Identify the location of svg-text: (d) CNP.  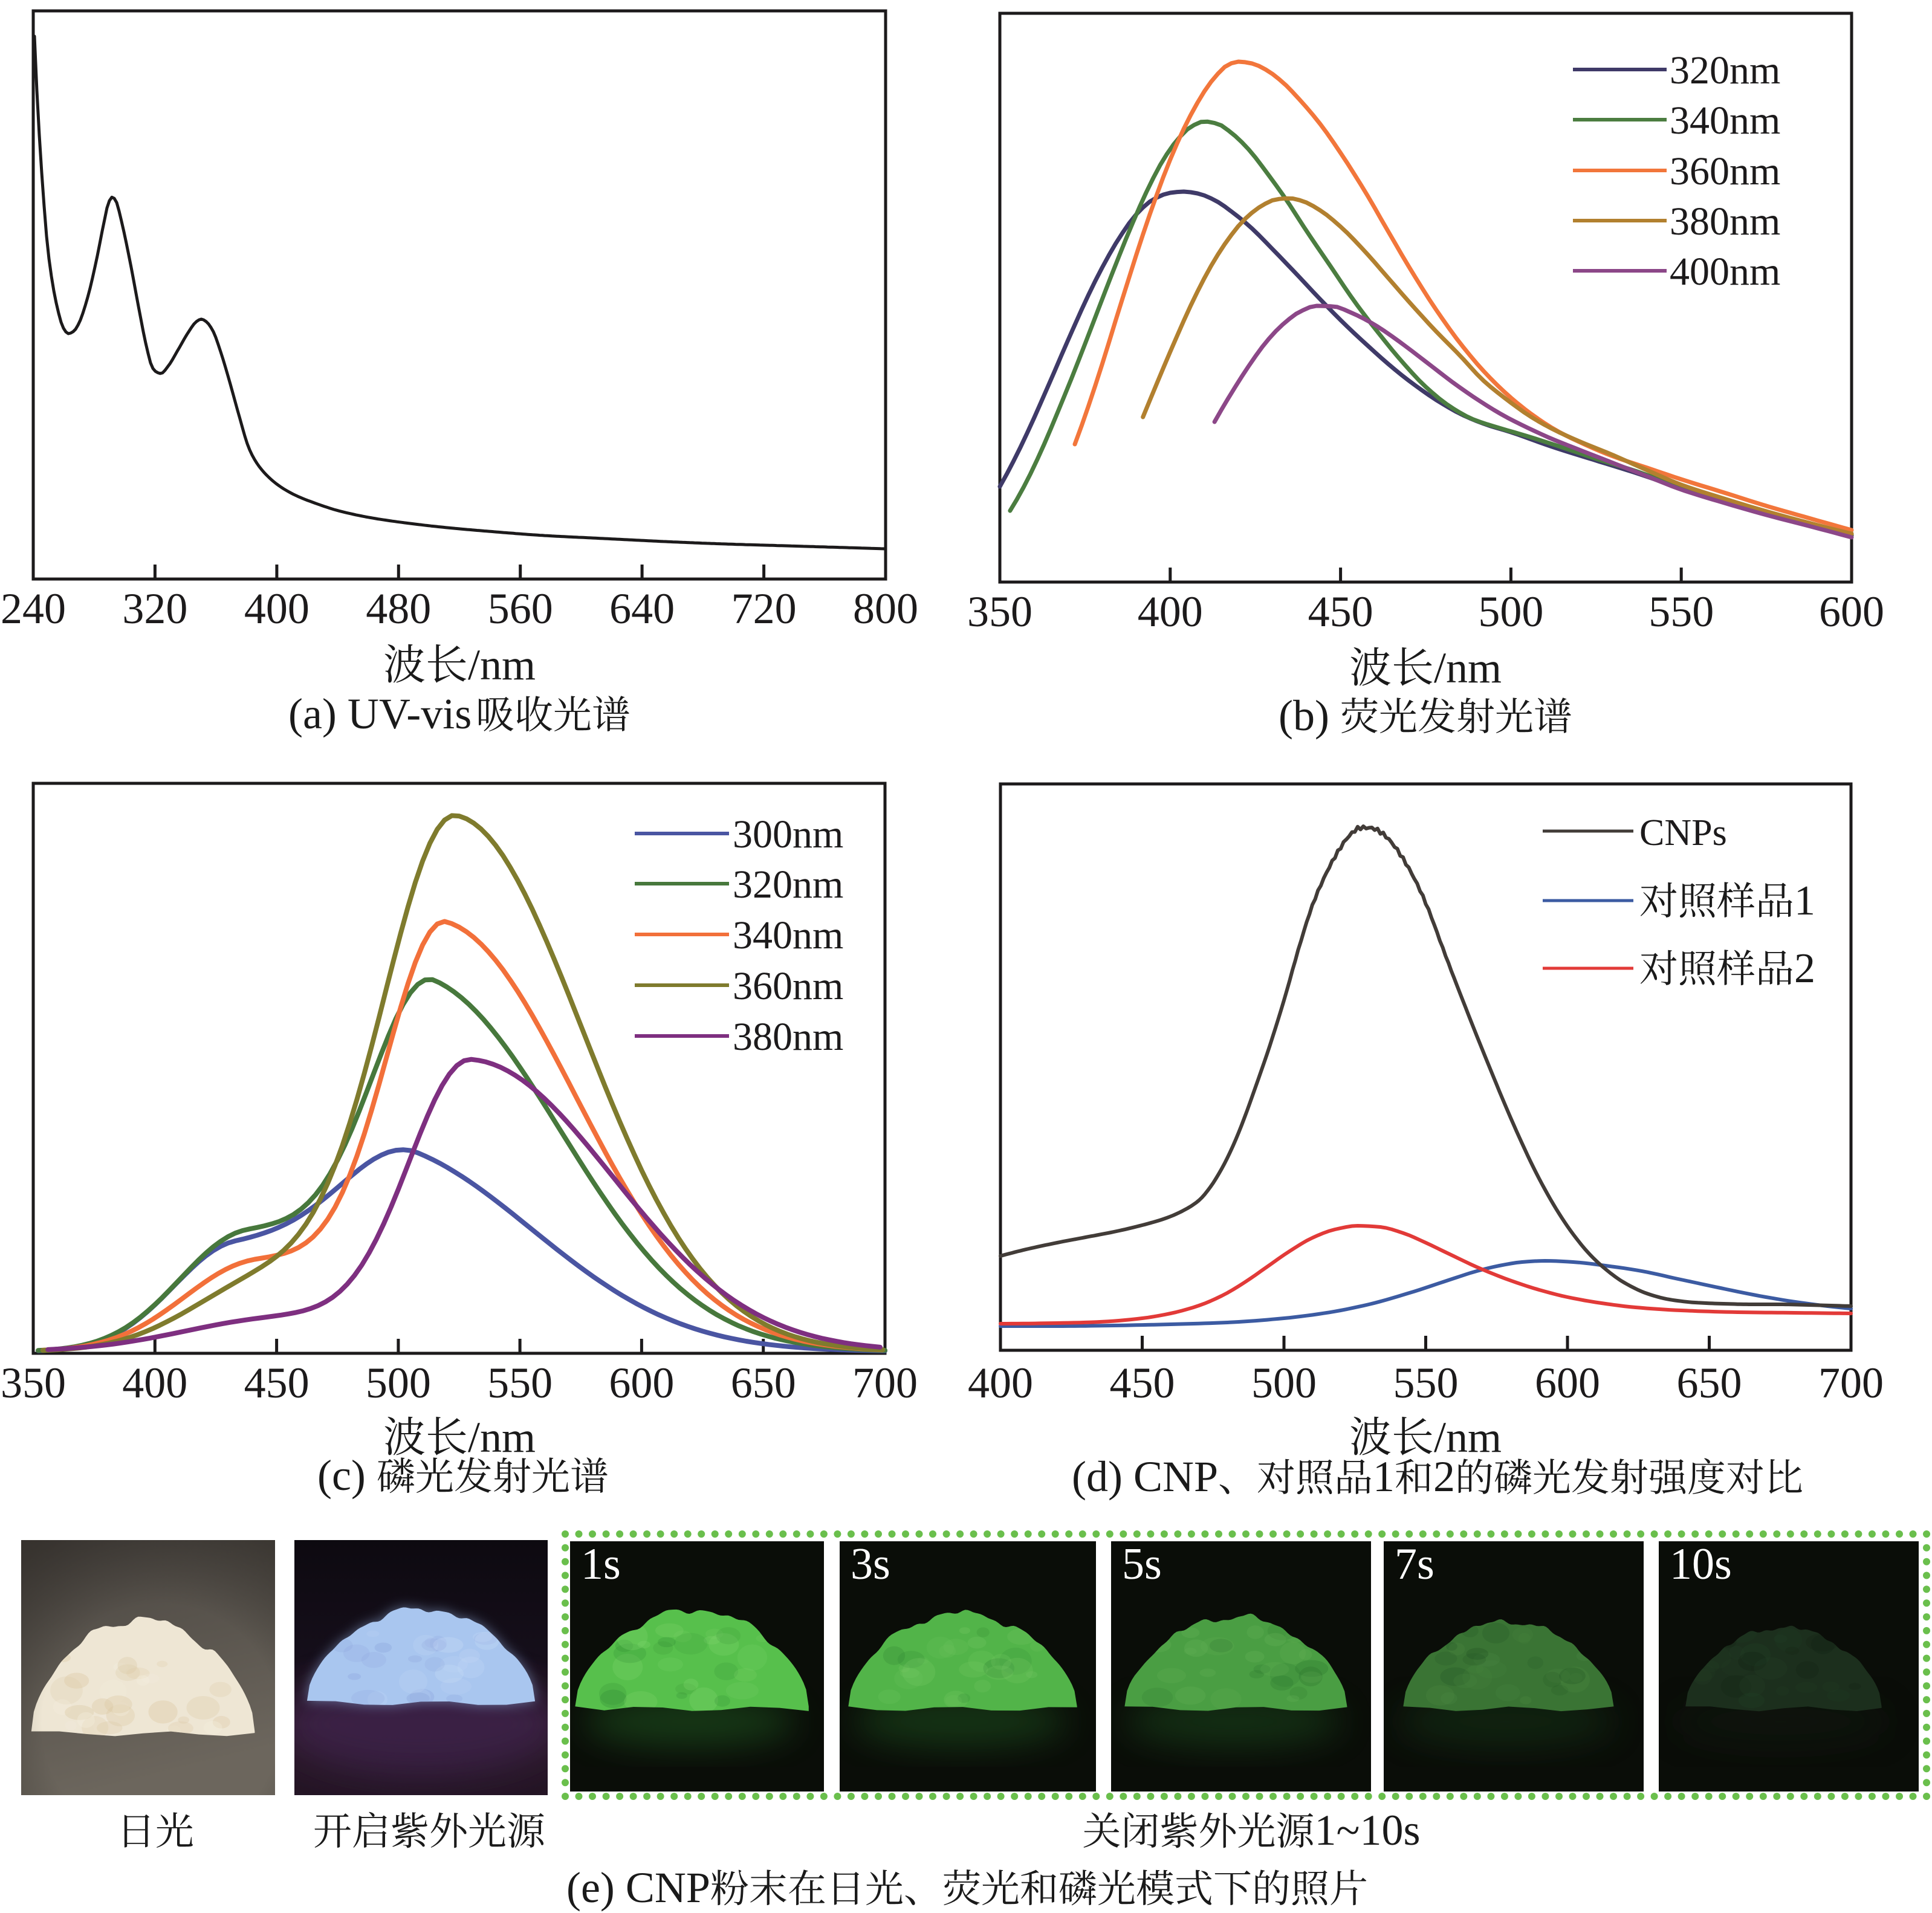
(1145, 1476).